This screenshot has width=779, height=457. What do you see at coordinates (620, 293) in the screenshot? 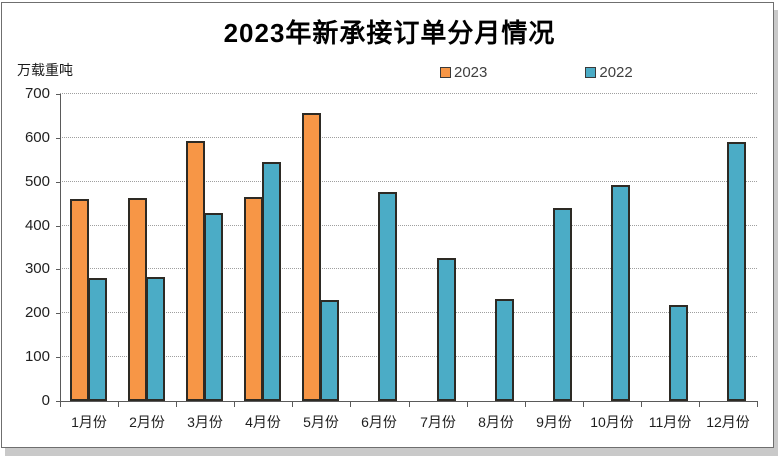
I see `bar-2022-10月份` at bounding box center [620, 293].